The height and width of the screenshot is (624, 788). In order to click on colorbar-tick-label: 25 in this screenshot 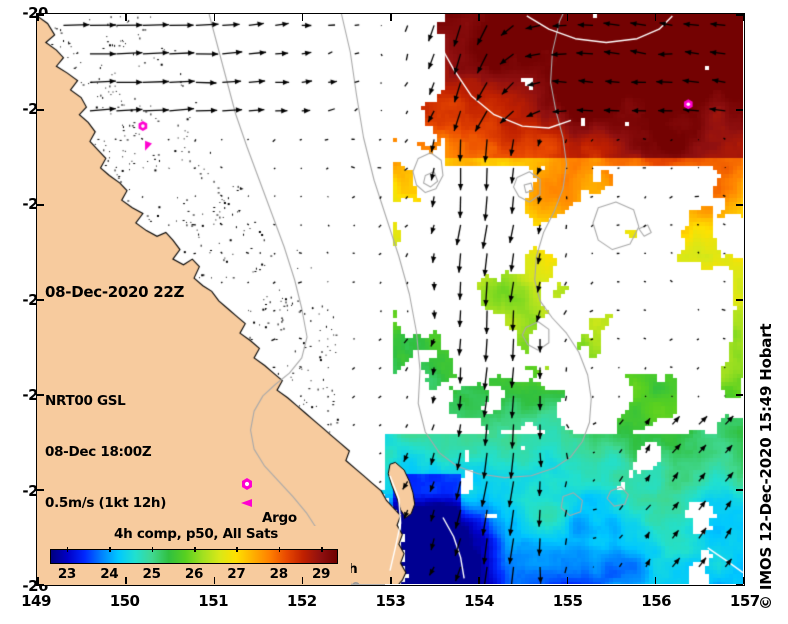, I will do `click(151, 574)`.